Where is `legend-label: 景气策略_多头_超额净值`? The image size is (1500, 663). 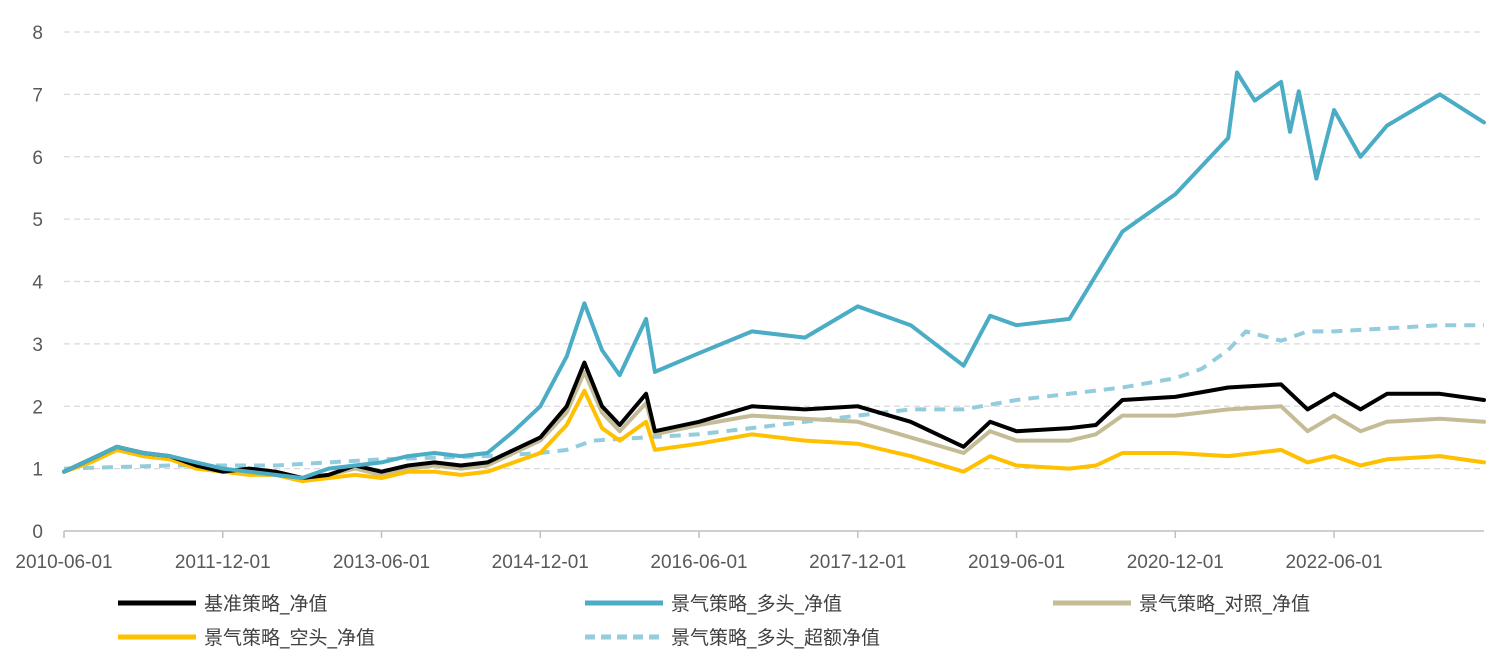
legend-label: 景气策略_多头_超额净值 is located at coordinates (775, 638).